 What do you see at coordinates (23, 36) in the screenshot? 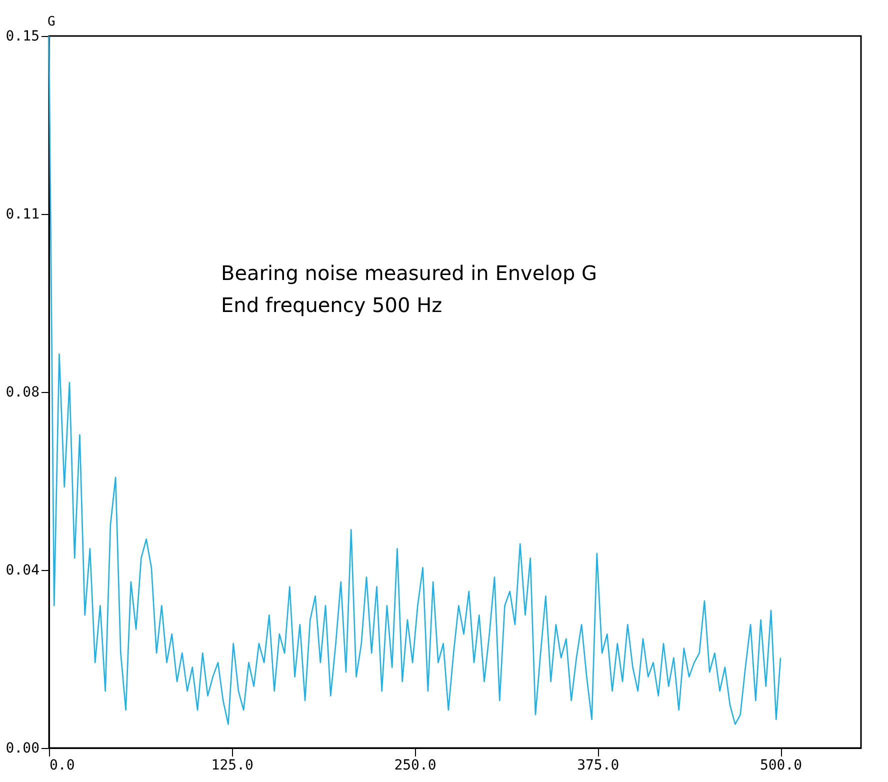
I see `y-tick-label: 0.15` at bounding box center [23, 36].